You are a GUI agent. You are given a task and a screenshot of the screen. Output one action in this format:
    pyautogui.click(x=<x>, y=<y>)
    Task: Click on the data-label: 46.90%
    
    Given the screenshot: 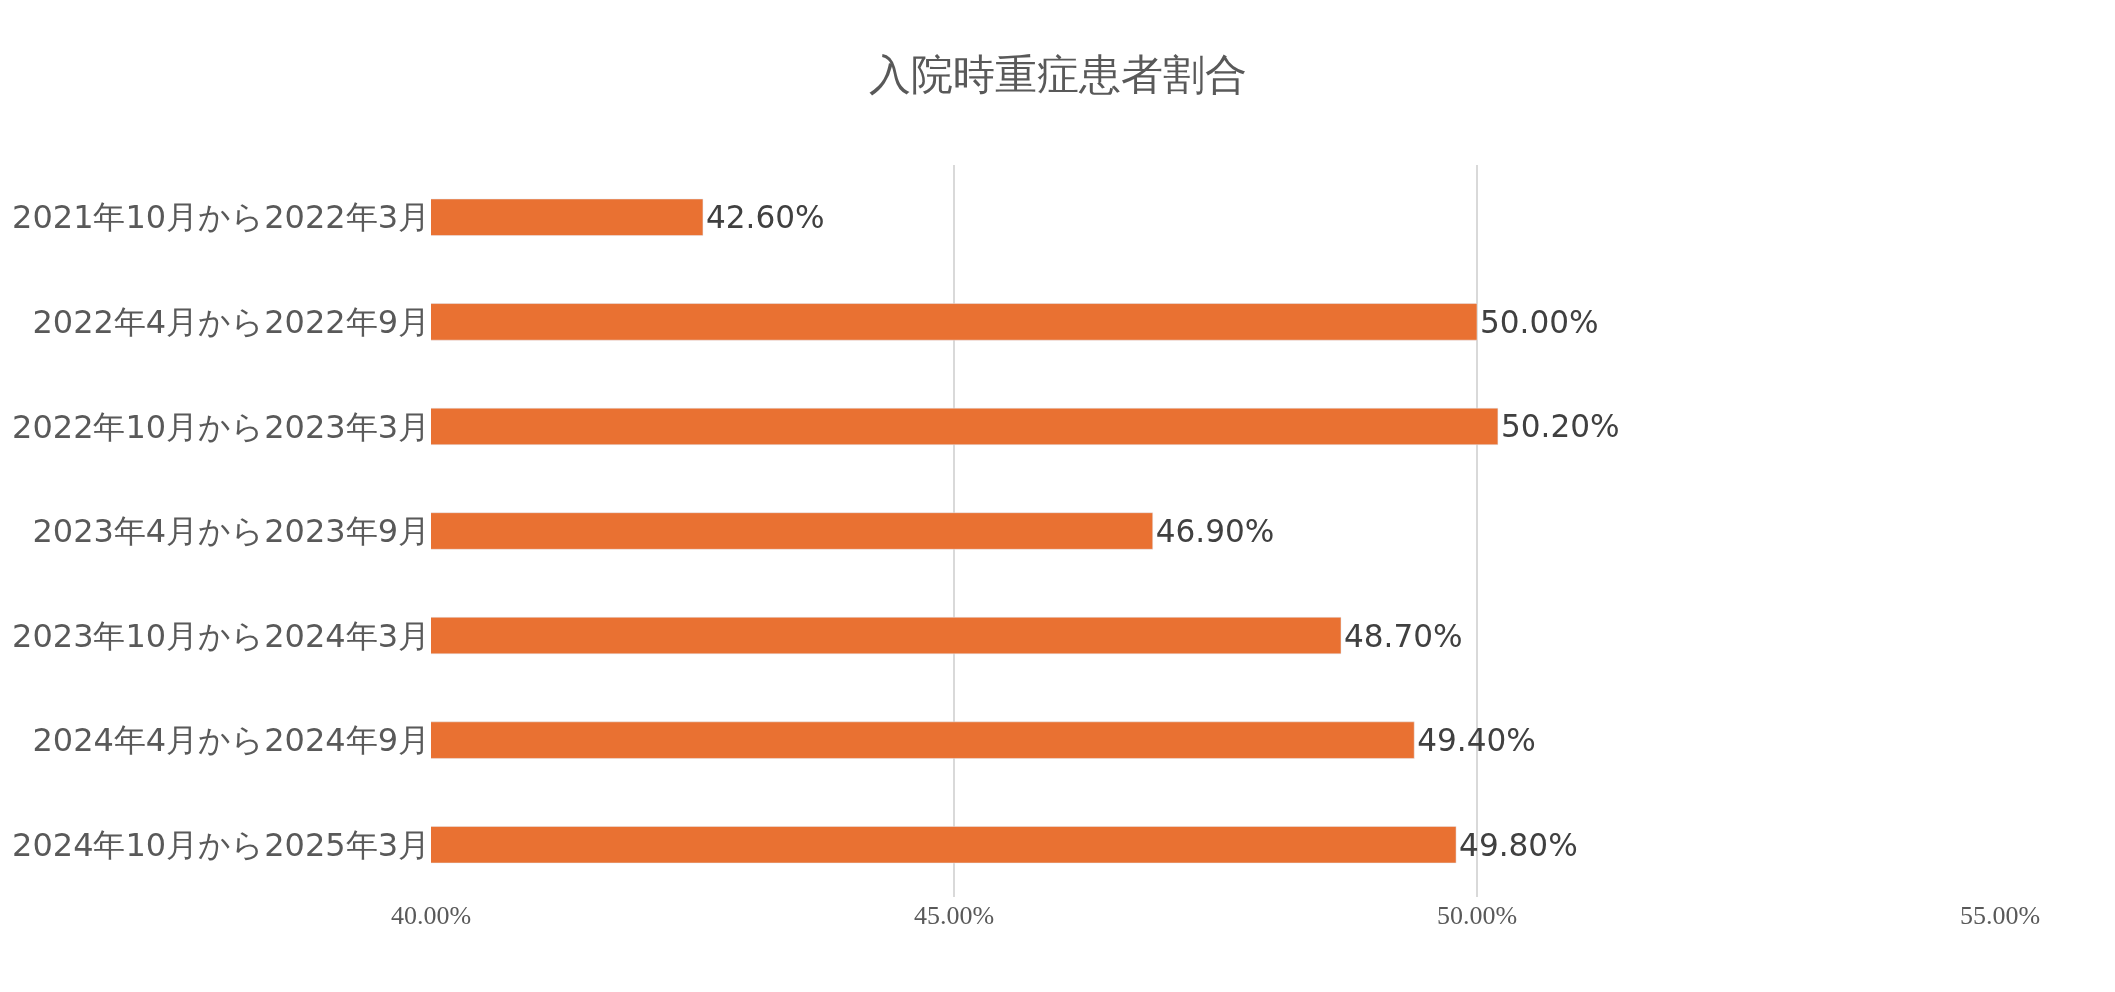 What is the action you would take?
    pyautogui.click(x=1215, y=530)
    